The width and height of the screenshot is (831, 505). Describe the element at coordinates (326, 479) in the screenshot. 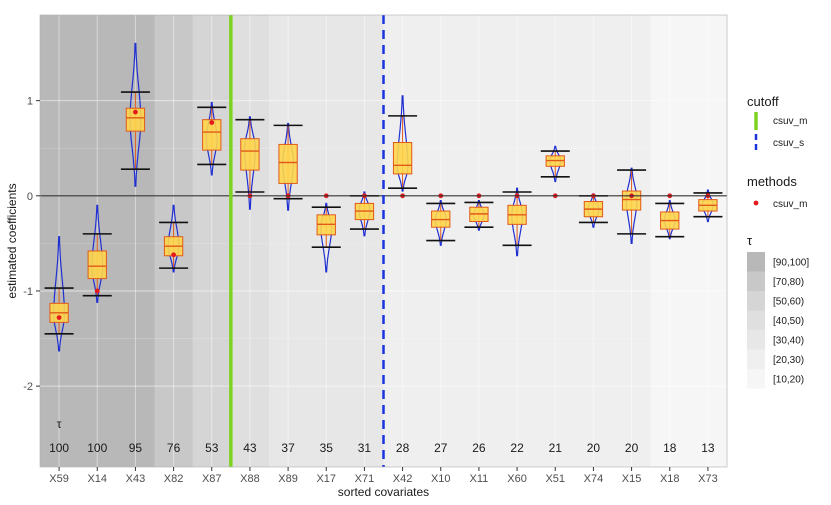

I see `x-tick-label-X17: X17` at that location.